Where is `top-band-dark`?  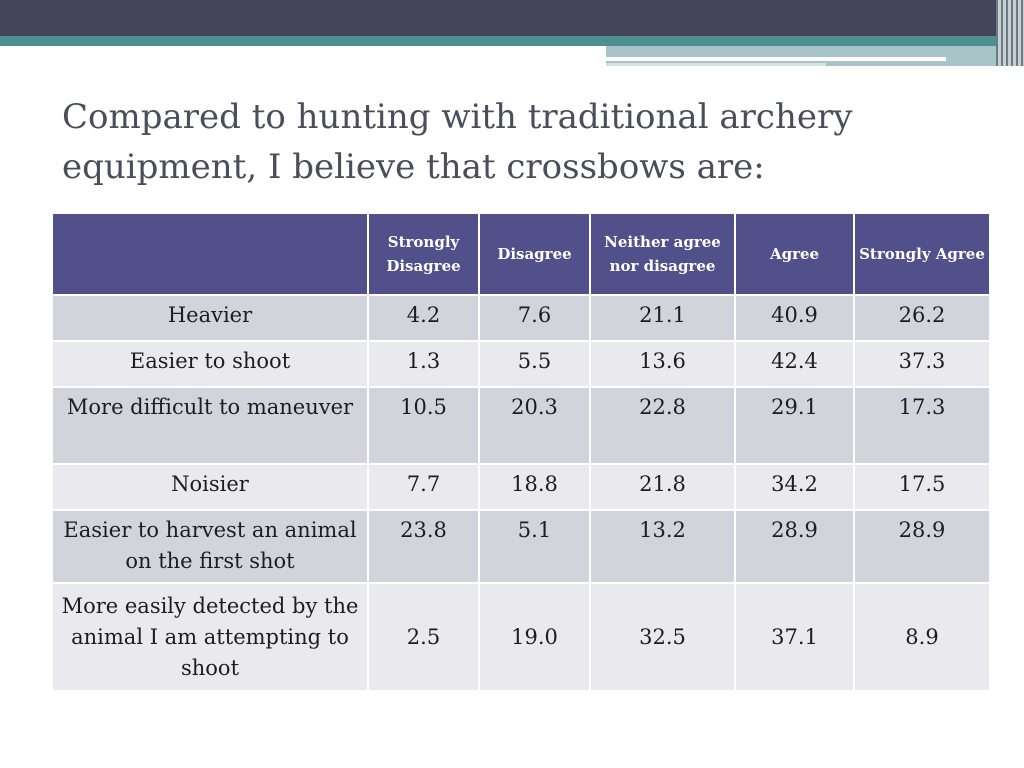 top-band-dark is located at coordinates (512, 18).